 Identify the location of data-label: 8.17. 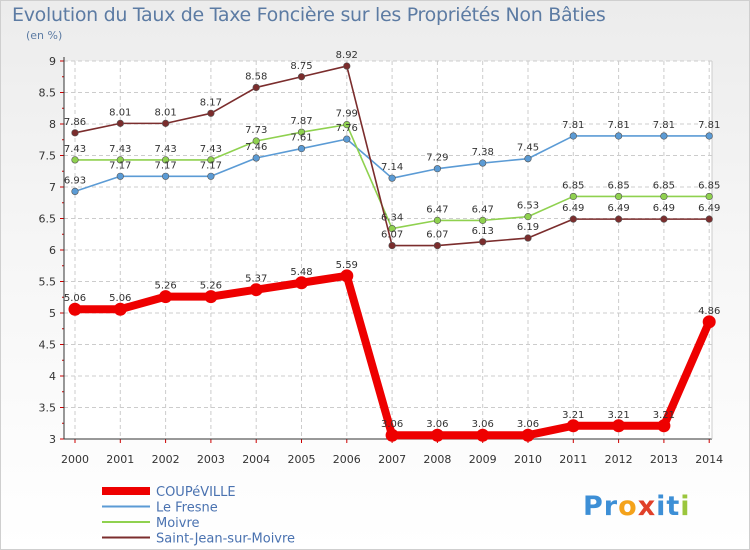
(211, 102).